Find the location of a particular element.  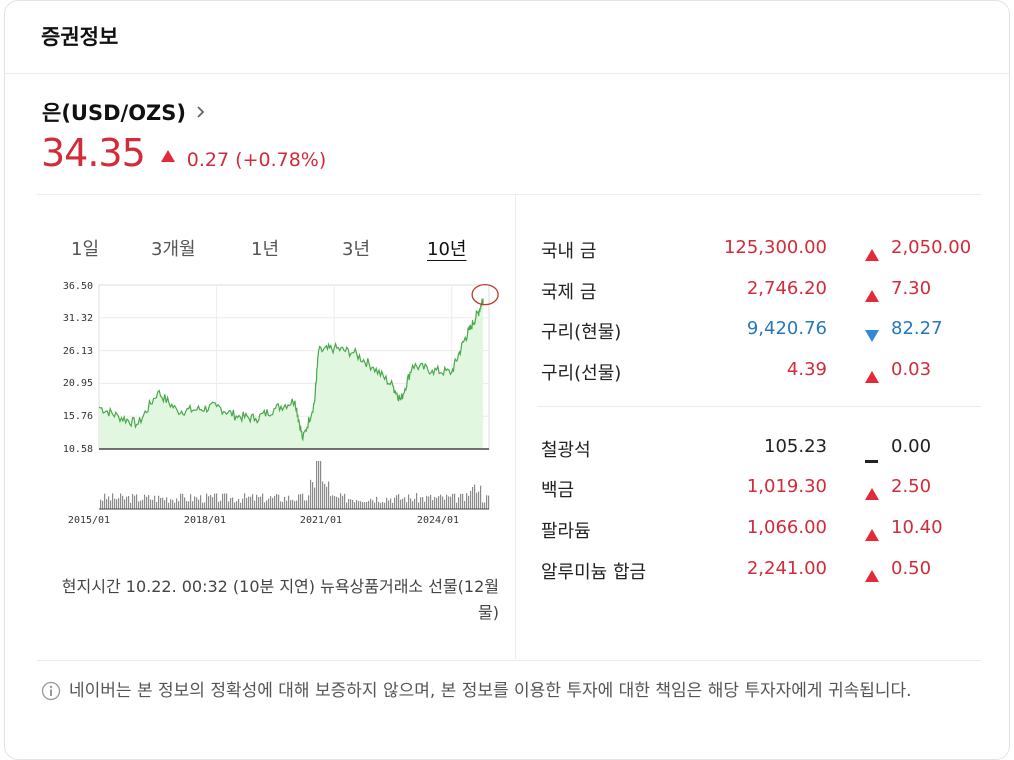

tab-3y: 3년 is located at coordinates (356, 249).